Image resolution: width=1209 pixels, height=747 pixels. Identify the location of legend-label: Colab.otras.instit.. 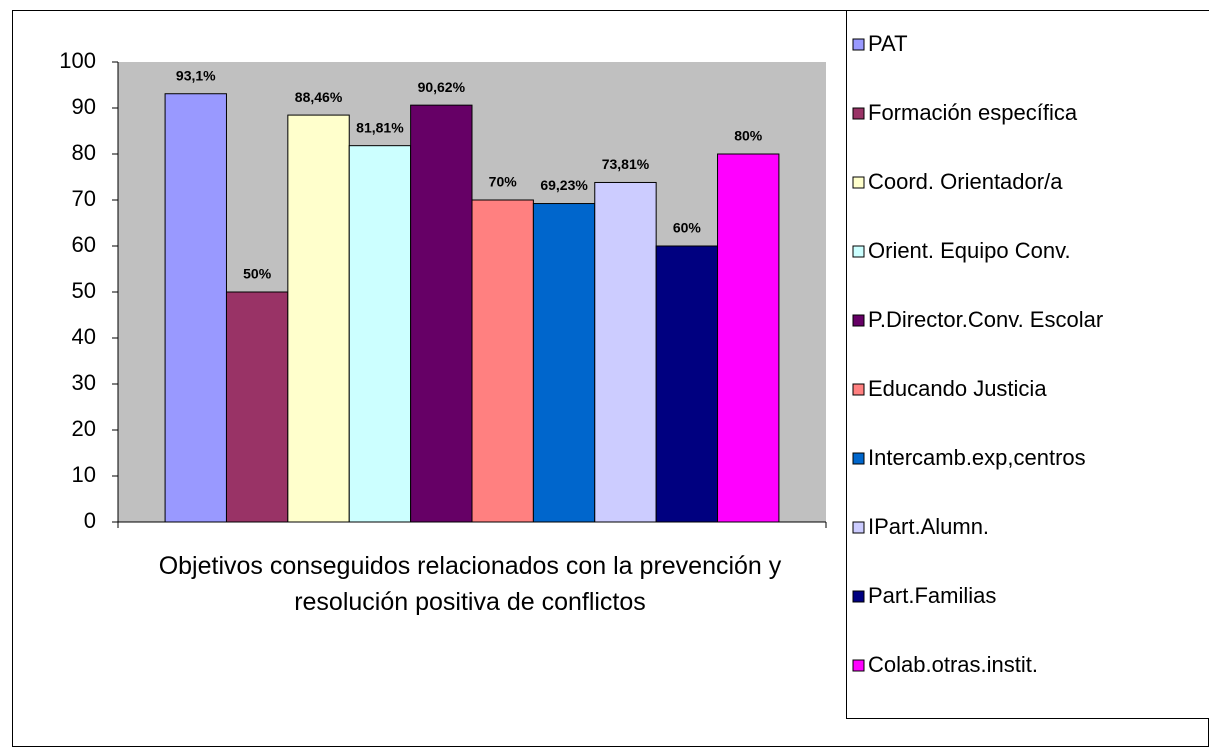
(953, 664).